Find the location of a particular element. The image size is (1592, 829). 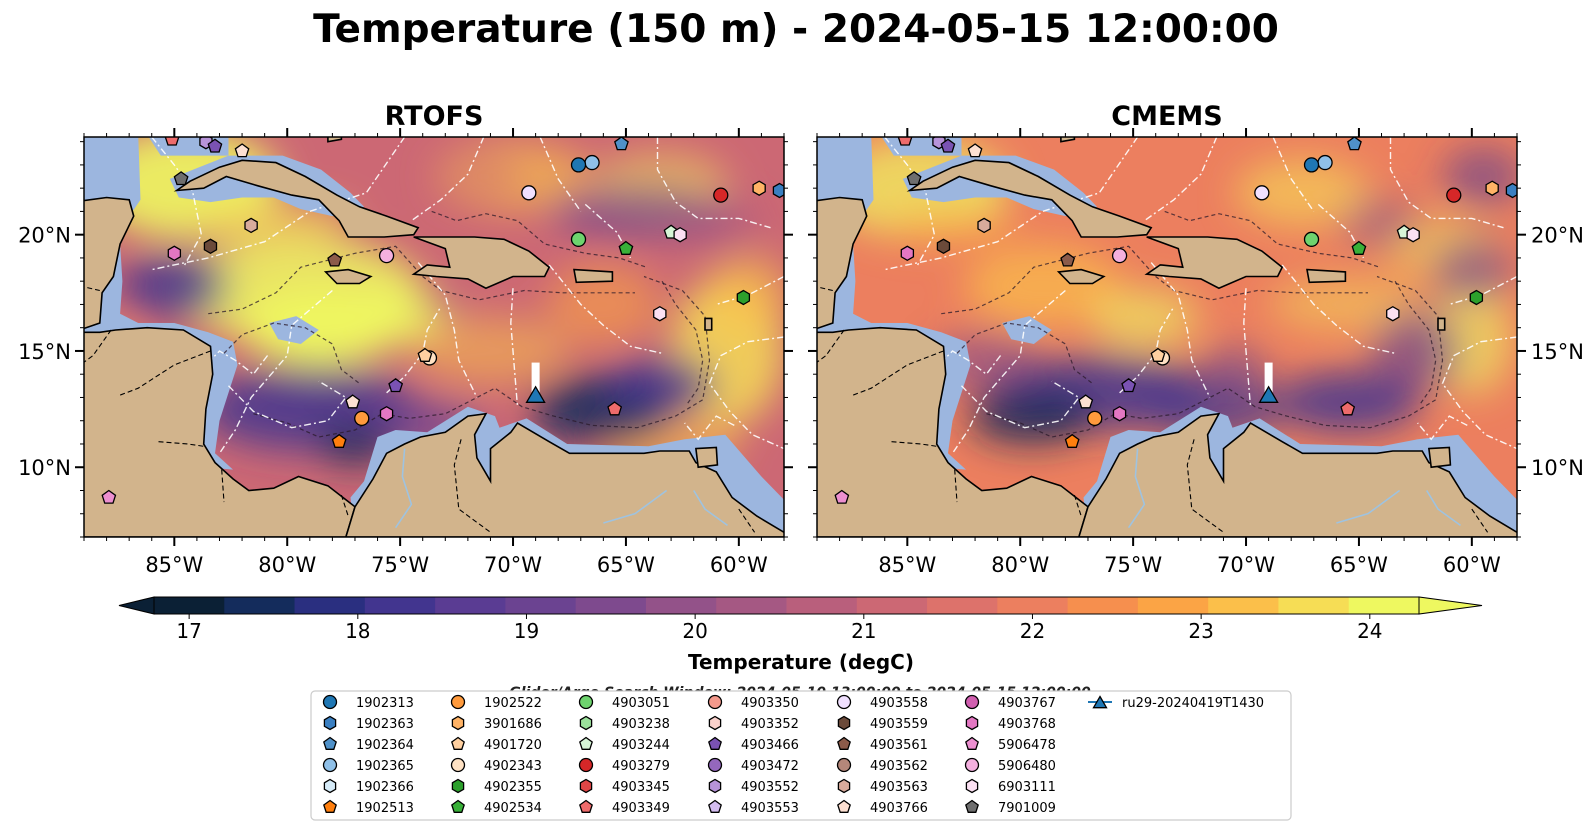

legend-label: 4903352 is located at coordinates (770, 724).